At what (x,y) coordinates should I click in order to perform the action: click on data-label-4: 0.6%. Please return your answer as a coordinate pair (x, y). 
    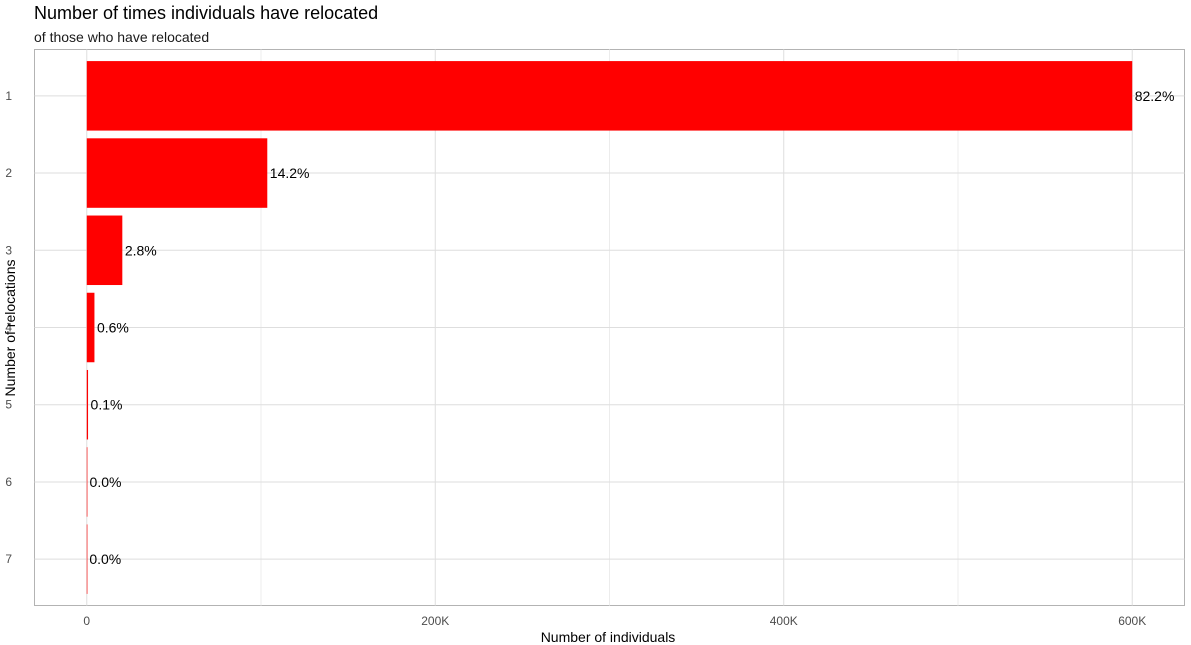
    Looking at the image, I should click on (113, 328).